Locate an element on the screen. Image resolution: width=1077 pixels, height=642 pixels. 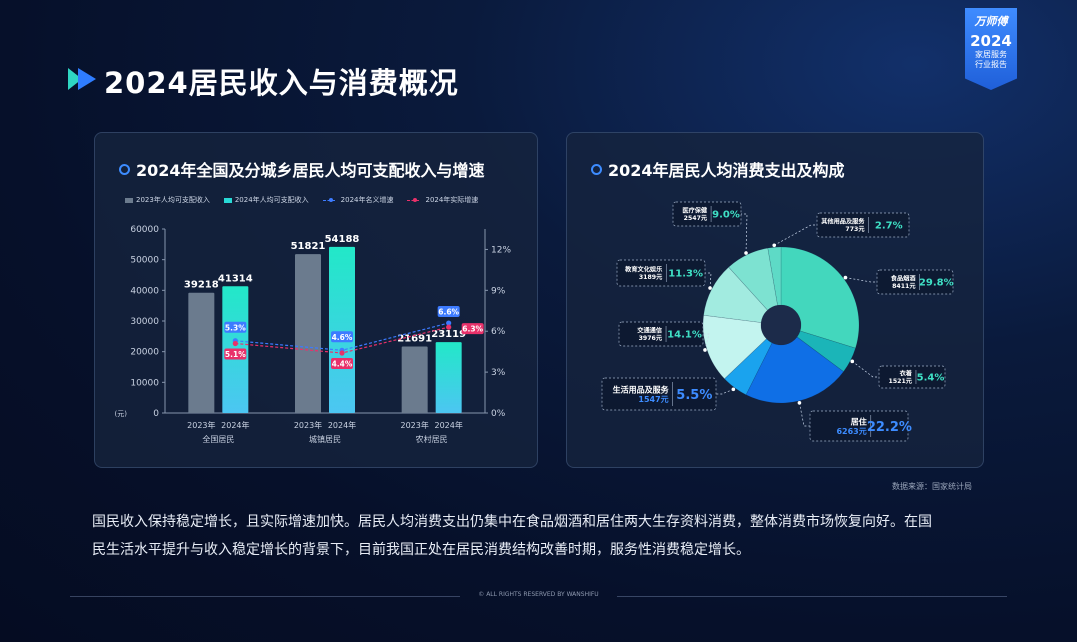
growth-label: 5.3% is located at coordinates (235, 327).